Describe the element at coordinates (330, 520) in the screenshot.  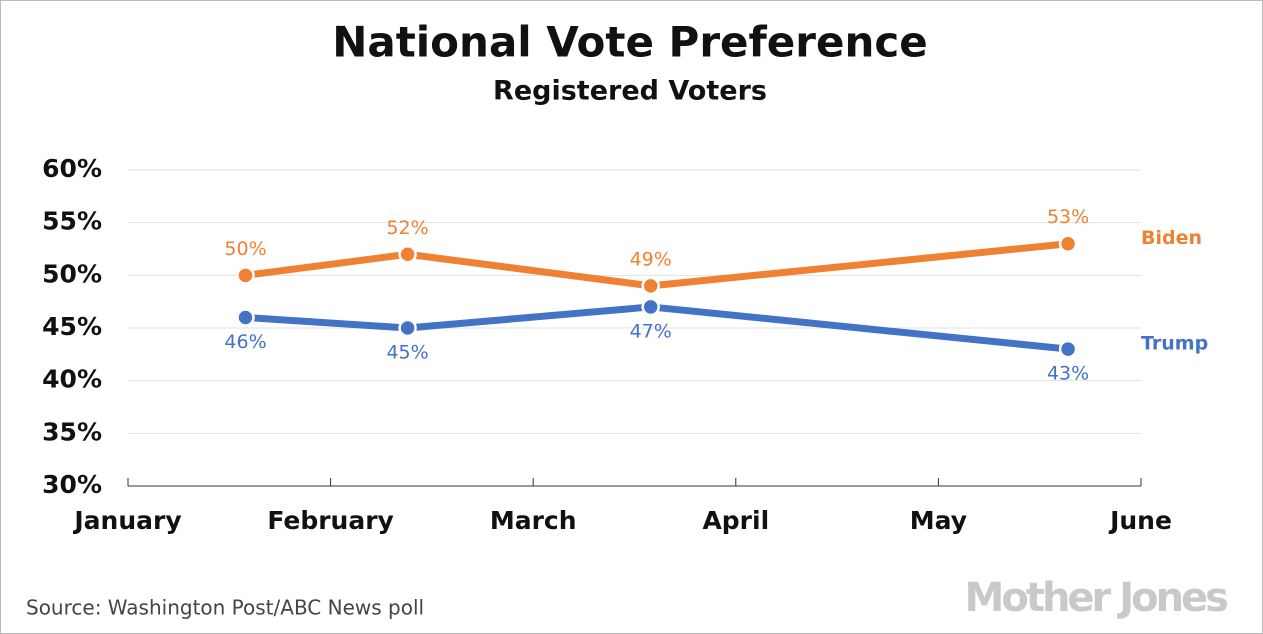
I see `x-tick-label: February` at that location.